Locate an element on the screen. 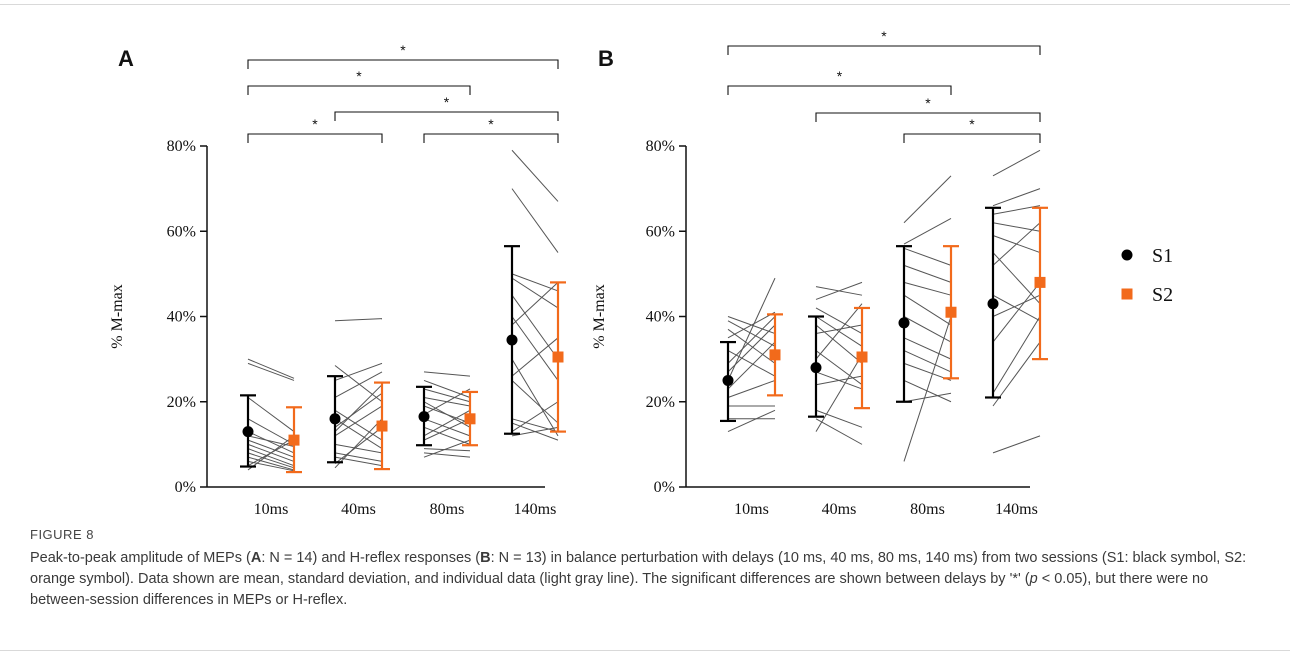  bottom-divider is located at coordinates (645, 650).